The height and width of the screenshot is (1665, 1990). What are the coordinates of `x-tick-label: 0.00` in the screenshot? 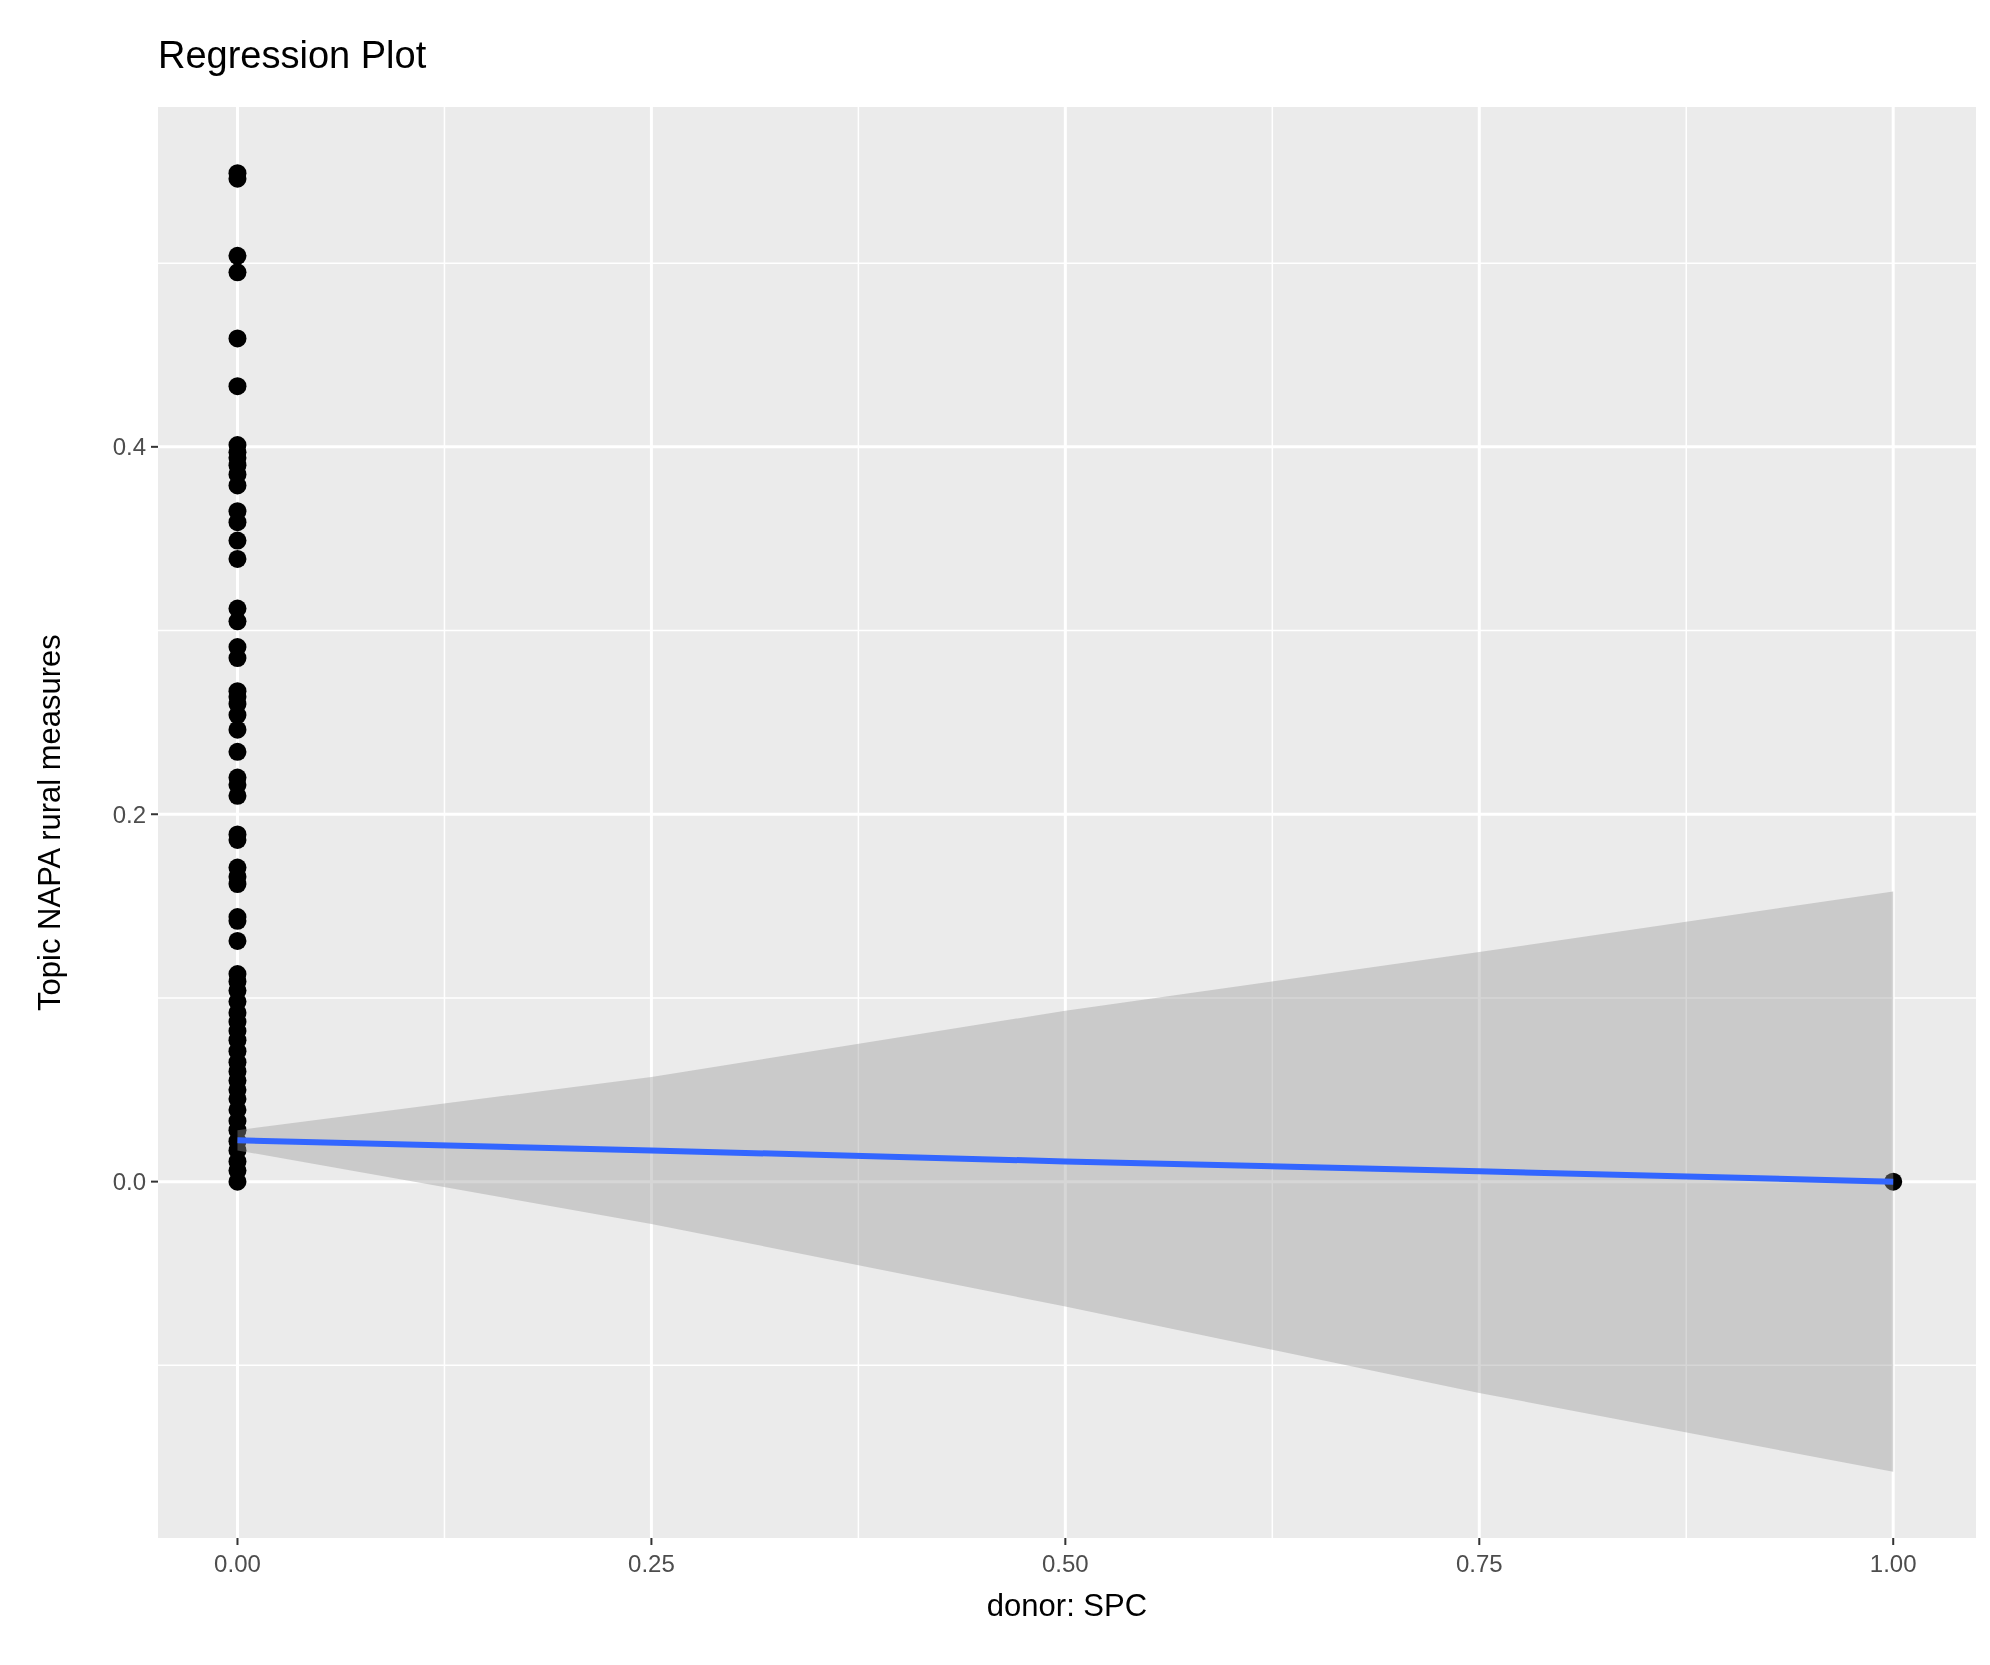 It's located at (237, 1563).